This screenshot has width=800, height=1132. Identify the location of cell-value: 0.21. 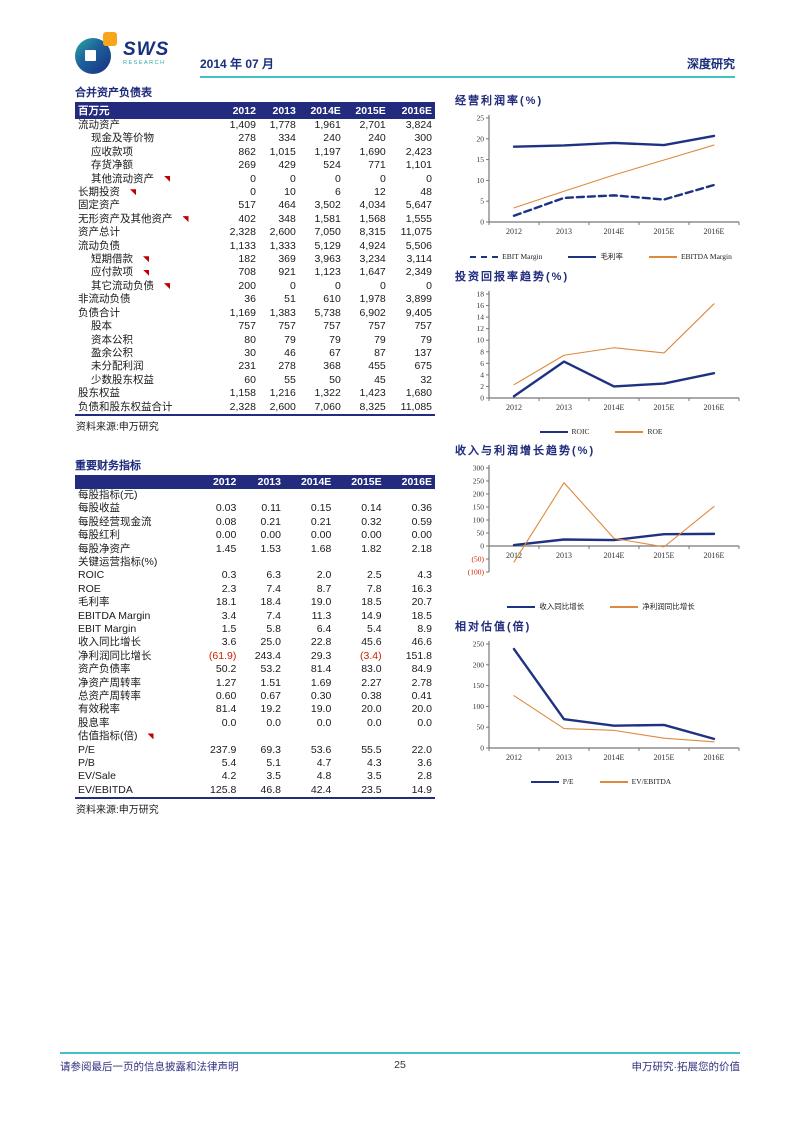
(321, 521).